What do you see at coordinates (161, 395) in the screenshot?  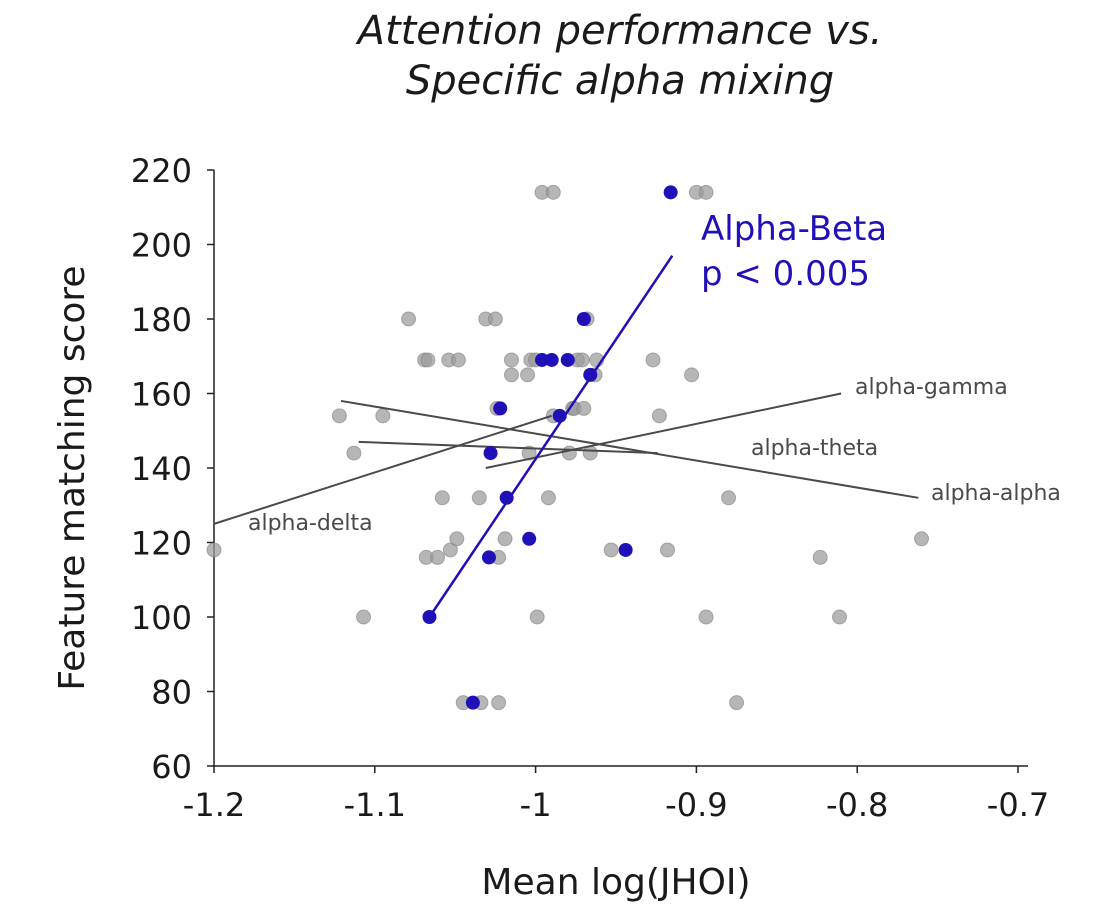 I see `y-tick-label: 160` at bounding box center [161, 395].